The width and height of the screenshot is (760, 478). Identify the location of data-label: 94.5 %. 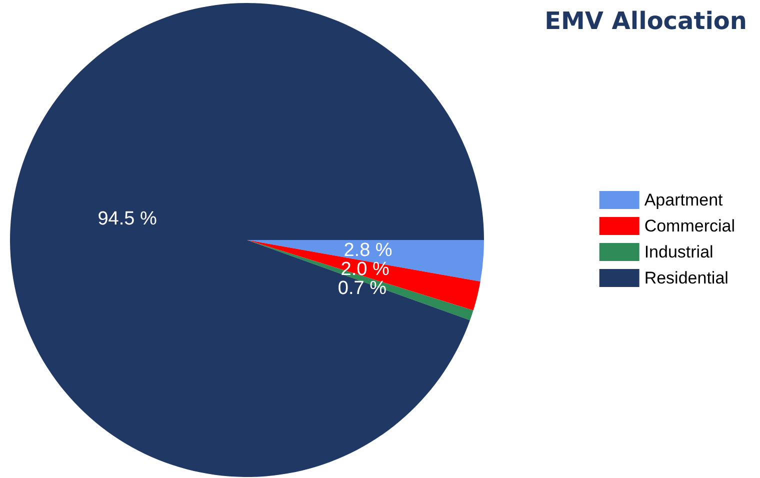
(127, 219).